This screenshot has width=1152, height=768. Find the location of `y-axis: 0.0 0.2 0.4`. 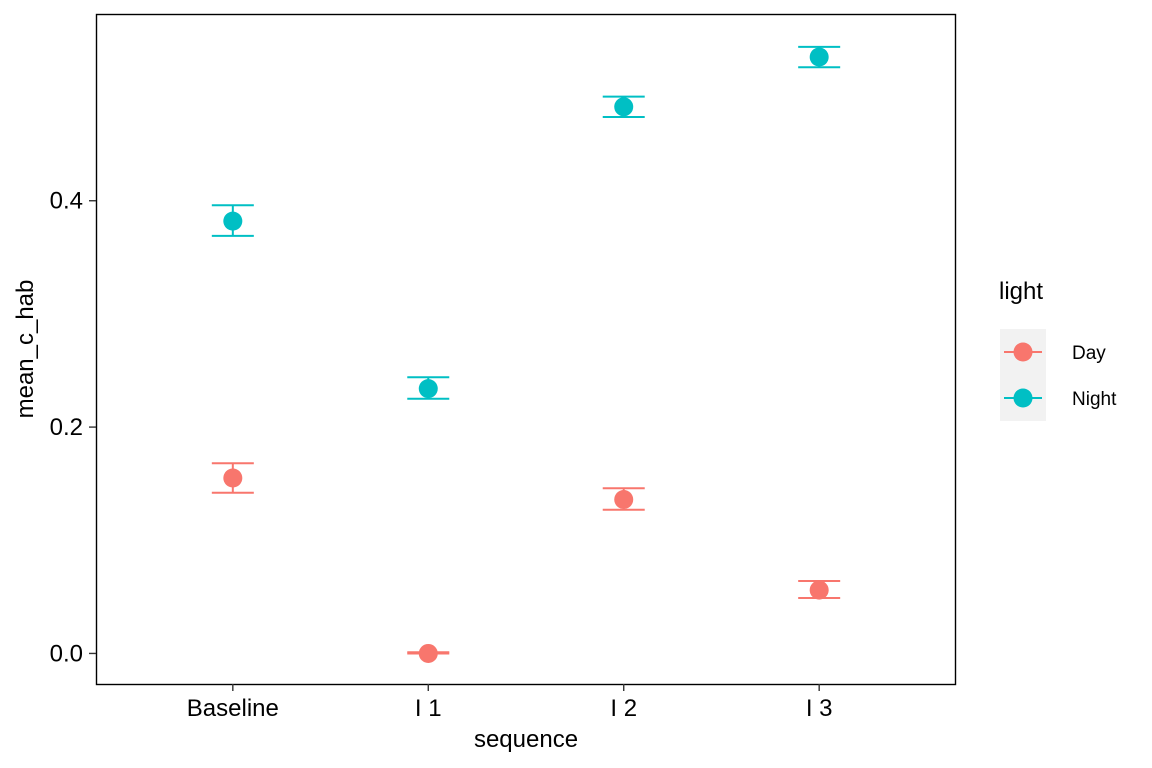

y-axis: 0.0 0.2 0.4 is located at coordinates (73, 427).